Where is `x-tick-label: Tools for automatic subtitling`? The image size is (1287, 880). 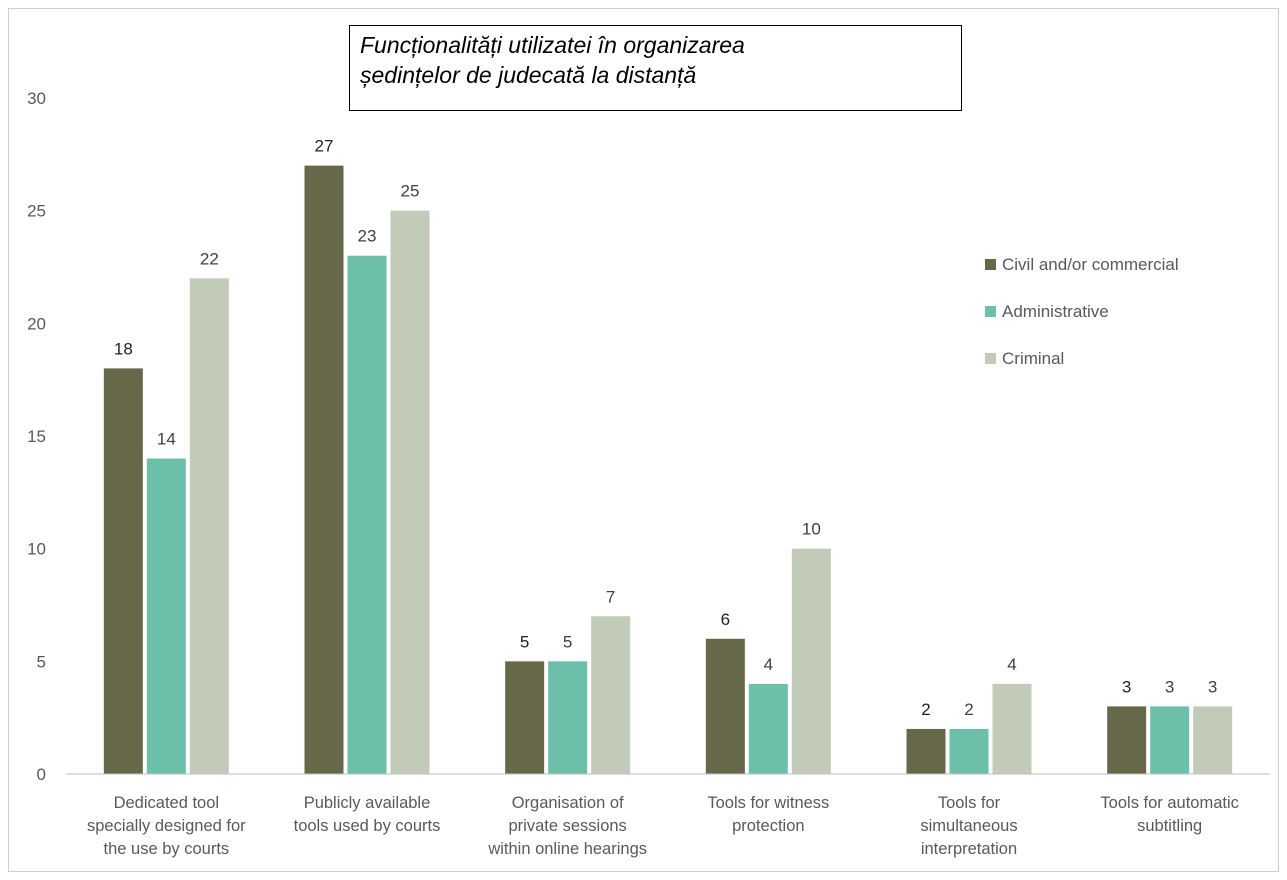 x-tick-label: Tools for automatic subtitling is located at coordinates (1169, 814).